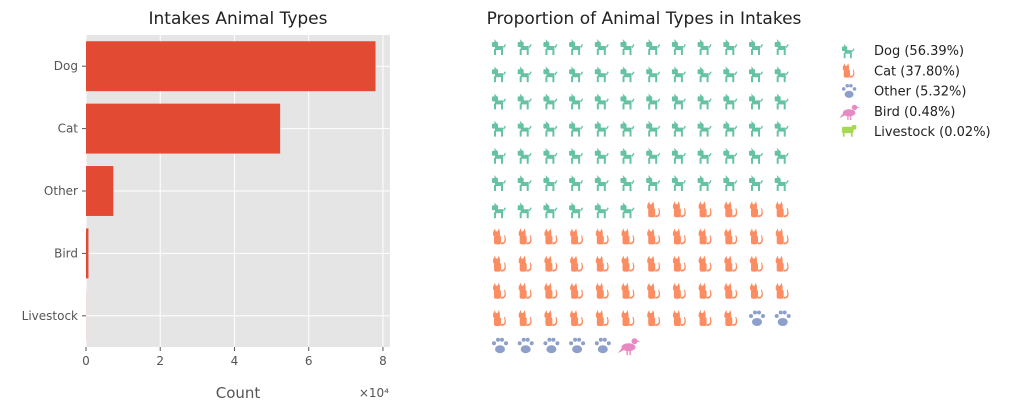  Describe the element at coordinates (183, 129) in the screenshot. I see `bar-cat` at that location.